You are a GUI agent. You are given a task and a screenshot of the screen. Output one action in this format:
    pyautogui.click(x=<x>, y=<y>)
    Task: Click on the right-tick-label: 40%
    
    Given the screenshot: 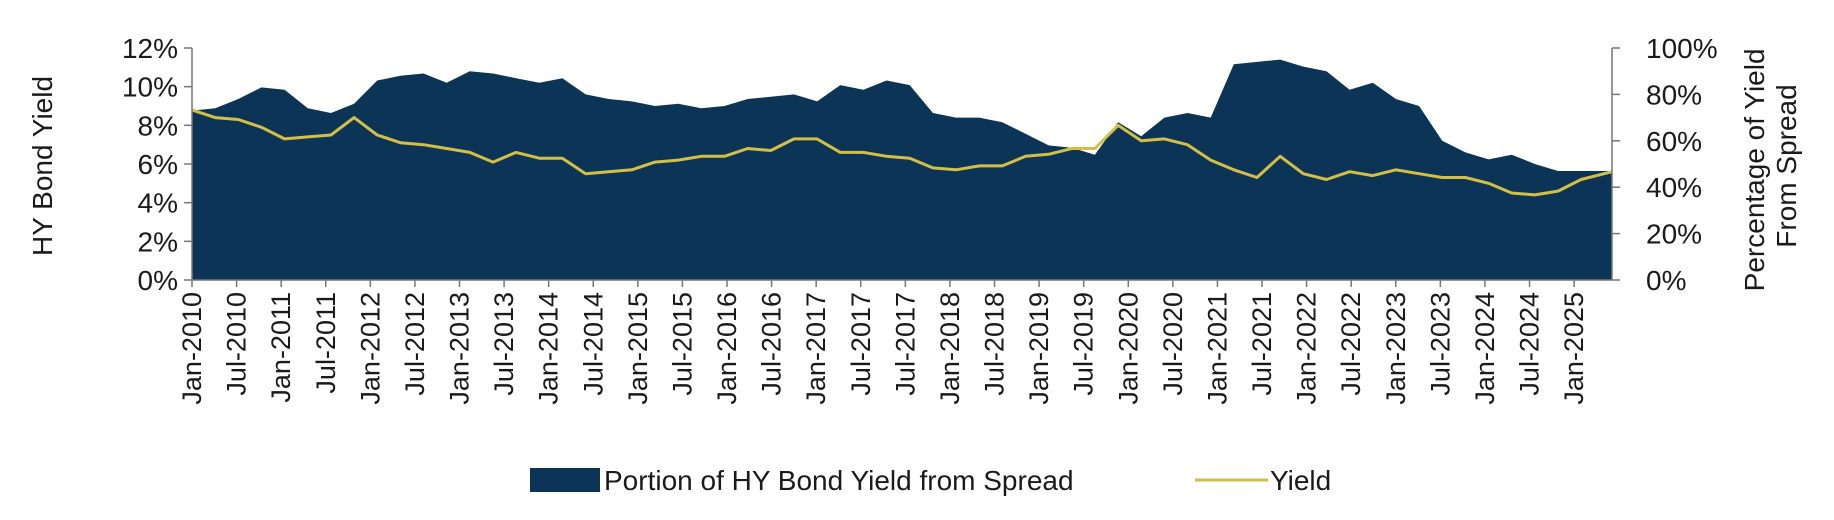 What is the action you would take?
    pyautogui.click(x=1674, y=187)
    